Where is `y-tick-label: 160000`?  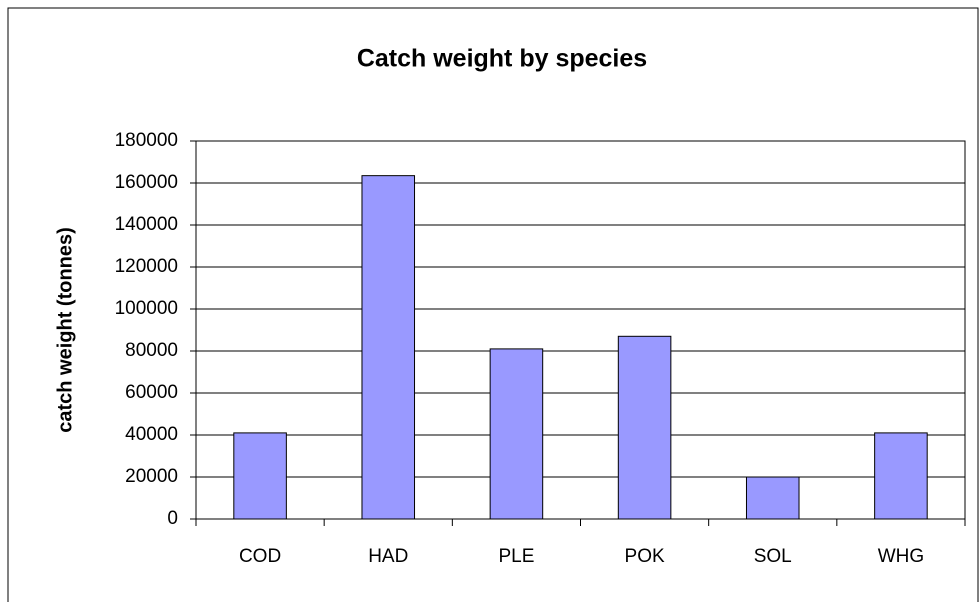
y-tick-label: 160000 is located at coordinates (146, 182).